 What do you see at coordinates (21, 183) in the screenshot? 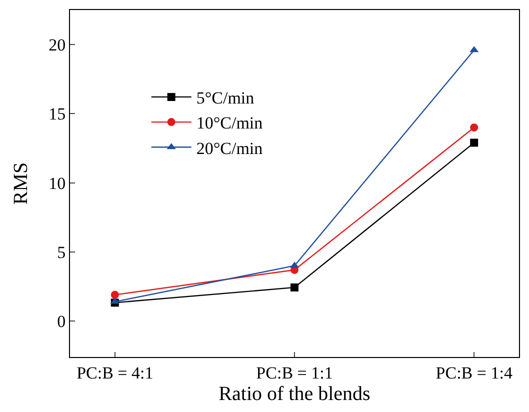
I see `y-axis-title: RMS` at bounding box center [21, 183].